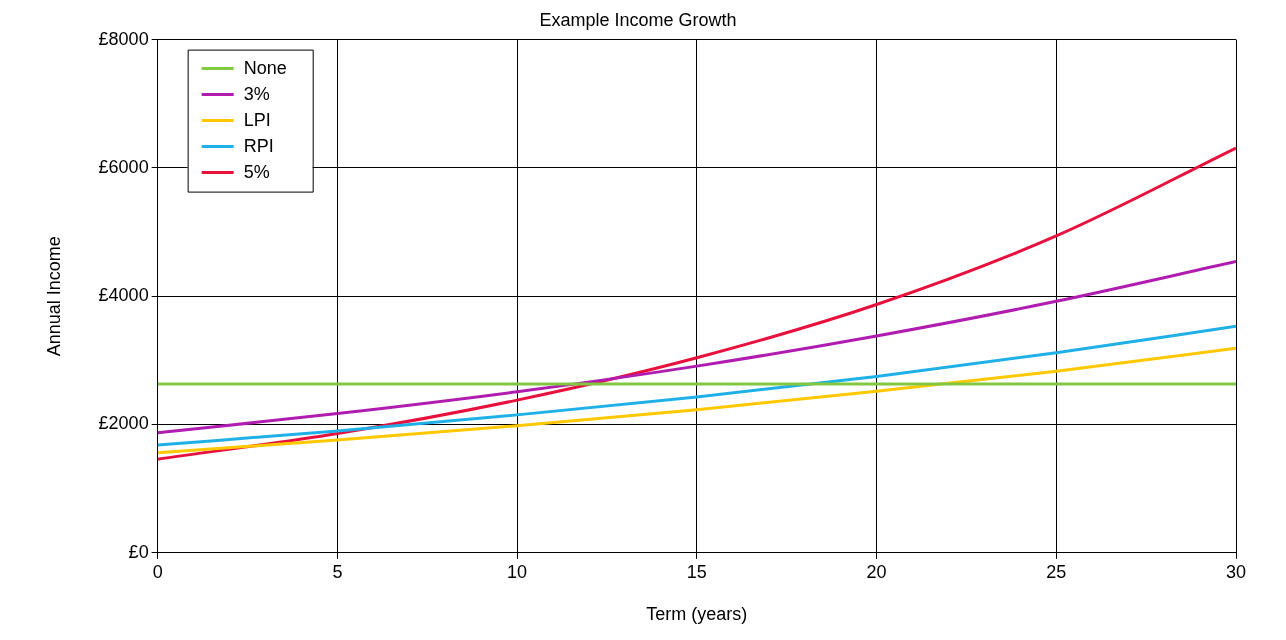  What do you see at coordinates (123, 423) in the screenshot?
I see `y-tick-label: £2000` at bounding box center [123, 423].